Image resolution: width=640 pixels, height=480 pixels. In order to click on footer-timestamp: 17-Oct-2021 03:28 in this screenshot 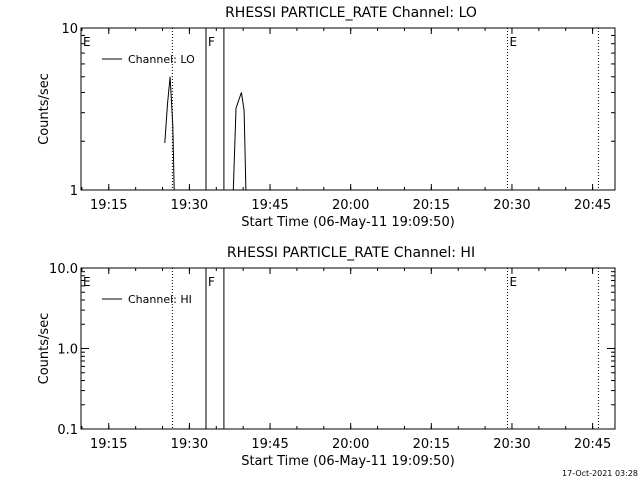, I will do `click(600, 473)`.